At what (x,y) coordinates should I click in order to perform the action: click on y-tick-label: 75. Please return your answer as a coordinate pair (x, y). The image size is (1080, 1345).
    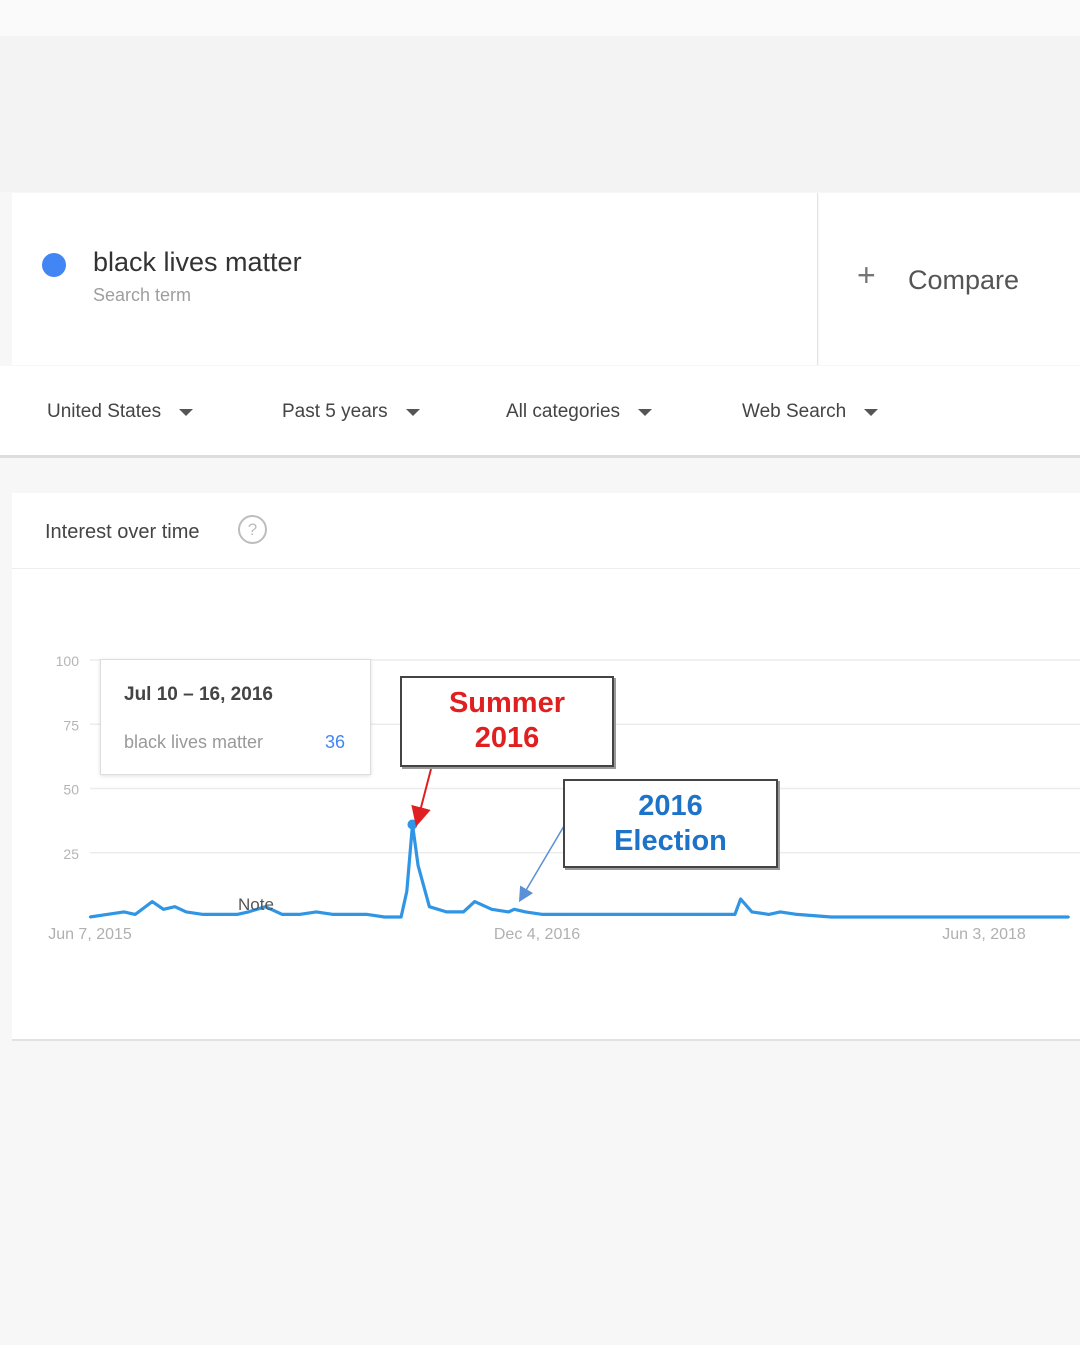
    Looking at the image, I should click on (71, 725).